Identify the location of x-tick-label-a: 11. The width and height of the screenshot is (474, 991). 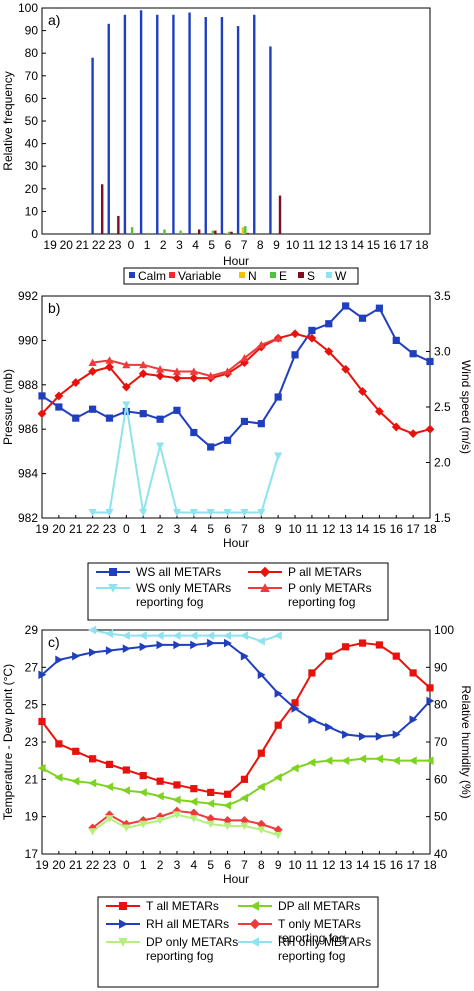
(309, 245).